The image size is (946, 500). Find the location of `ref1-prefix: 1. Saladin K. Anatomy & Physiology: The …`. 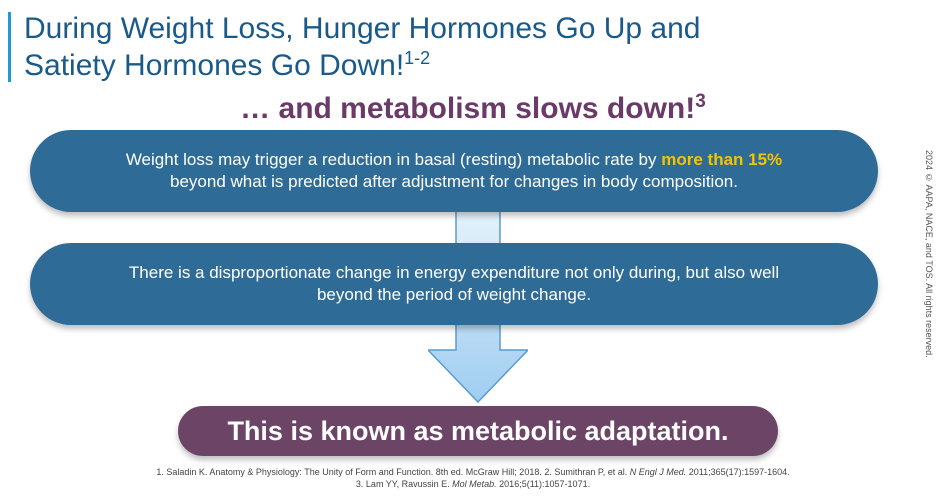

ref1-prefix: 1. Saladin K. Anatomy & Physiology: The … is located at coordinates (392, 472).